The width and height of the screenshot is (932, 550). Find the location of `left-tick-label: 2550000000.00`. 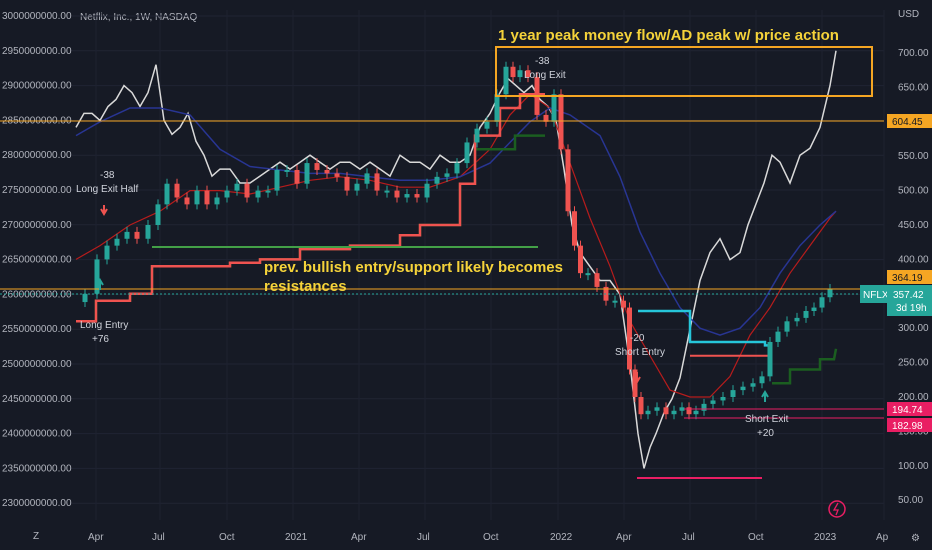

left-tick-label: 2550000000.00 is located at coordinates (37, 329).